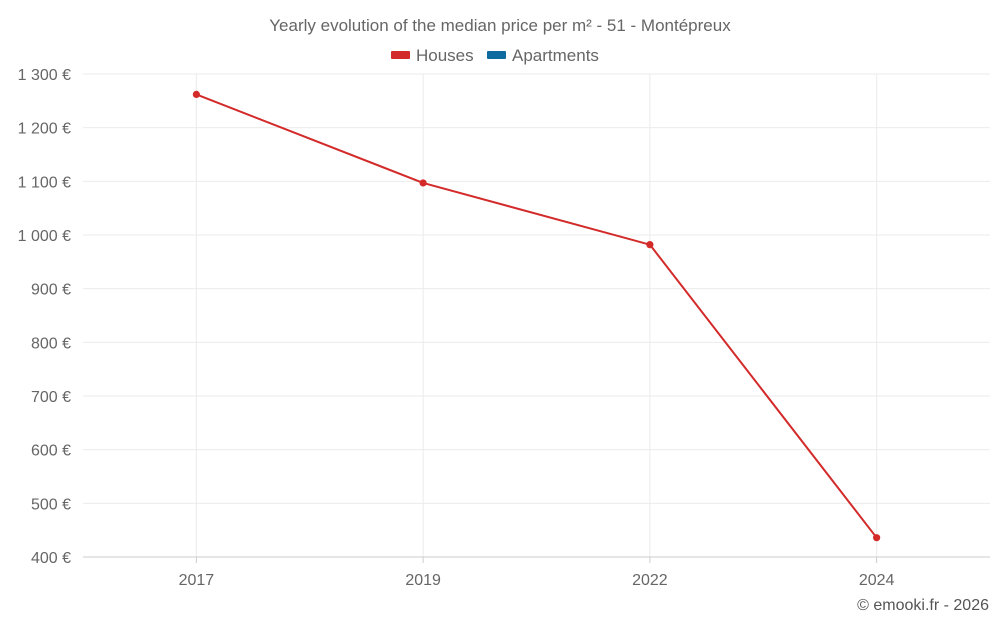 Image resolution: width=1000 pixels, height=625 pixels. What do you see at coordinates (51, 558) in the screenshot?
I see `y-tick-label: 400 €` at bounding box center [51, 558].